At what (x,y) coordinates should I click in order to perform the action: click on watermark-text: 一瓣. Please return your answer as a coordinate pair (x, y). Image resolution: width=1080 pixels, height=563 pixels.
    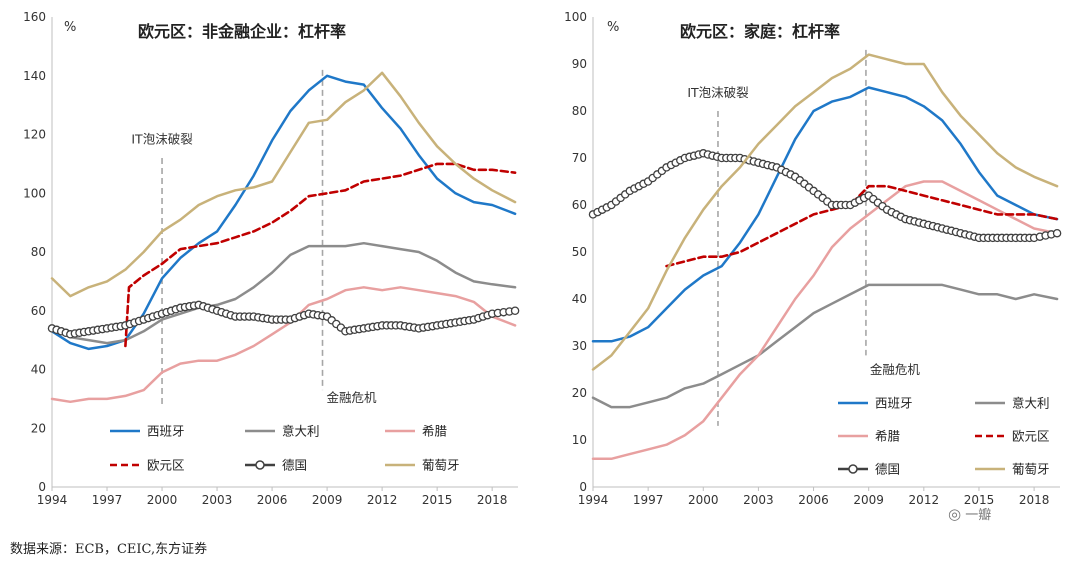
    Looking at the image, I should click on (978, 515).